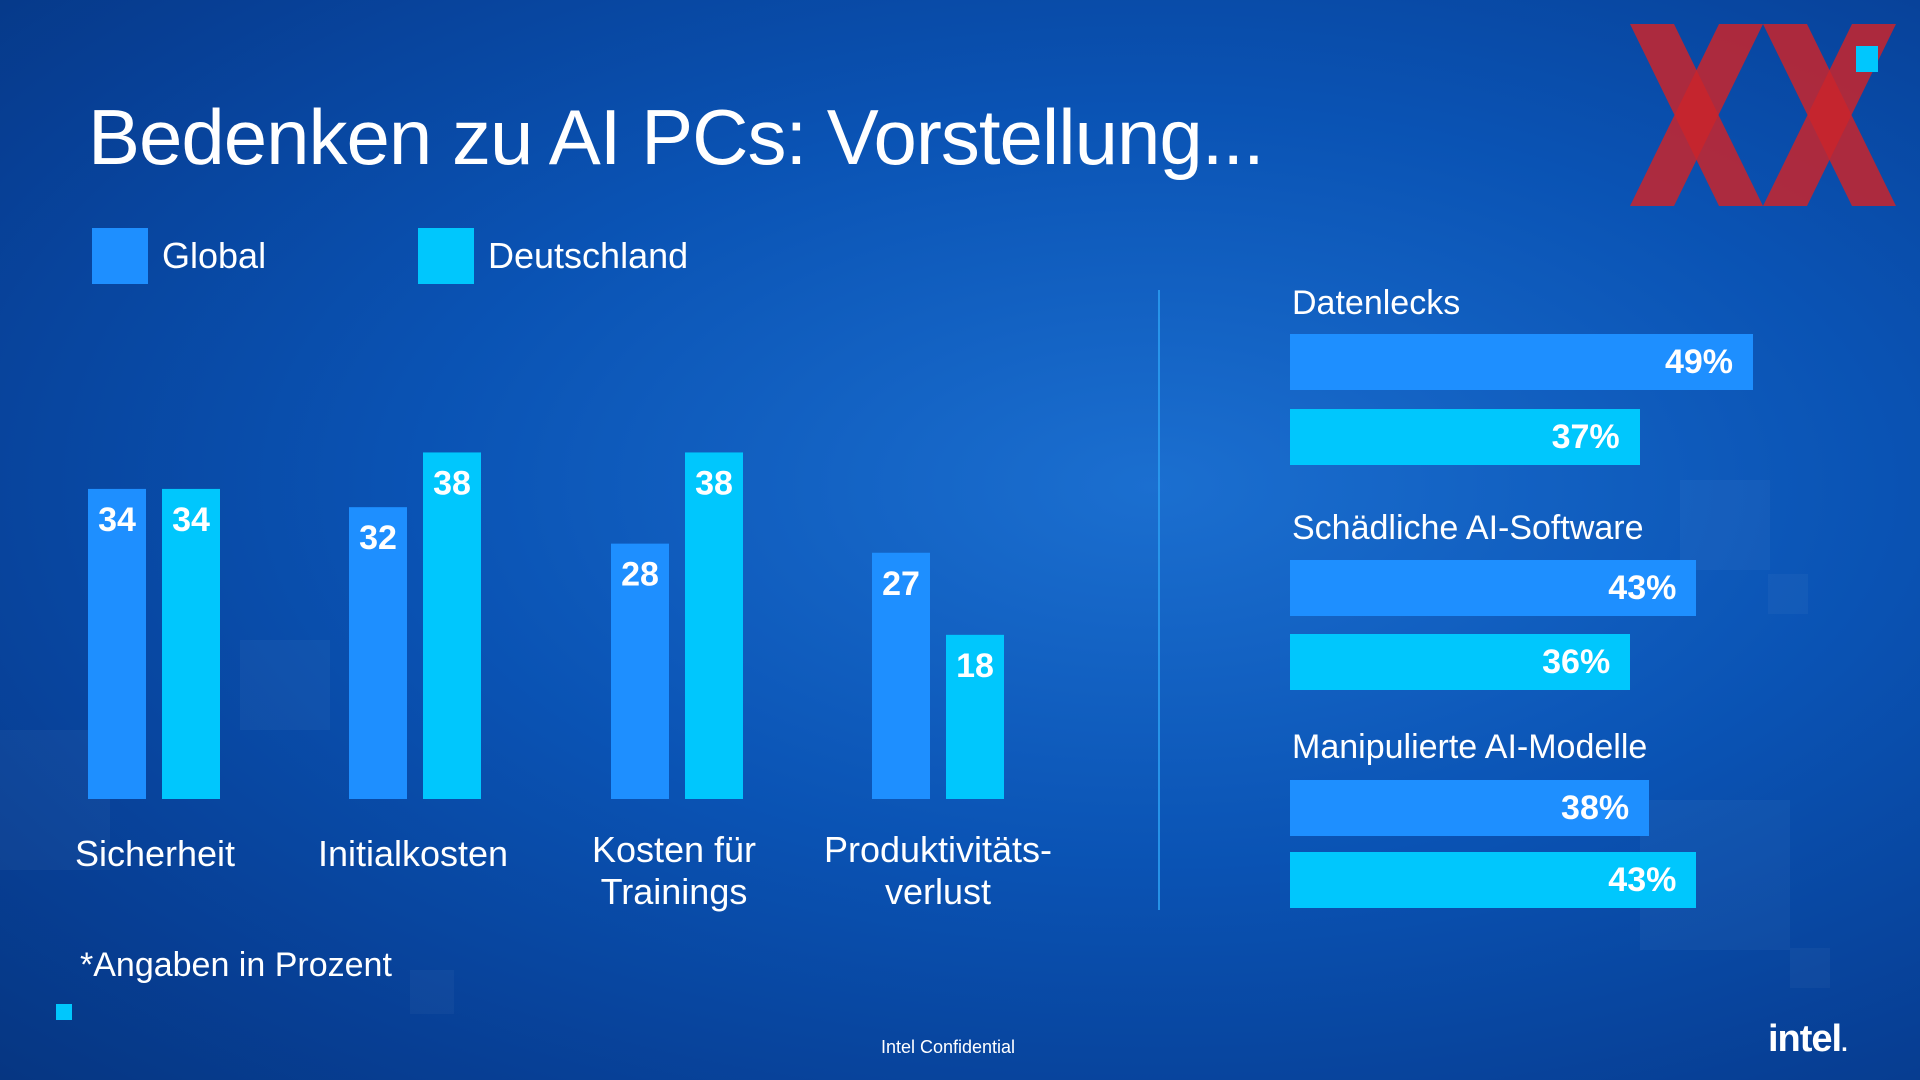  Describe the element at coordinates (975, 666) in the screenshot. I see `bar-value-label: 18` at that location.